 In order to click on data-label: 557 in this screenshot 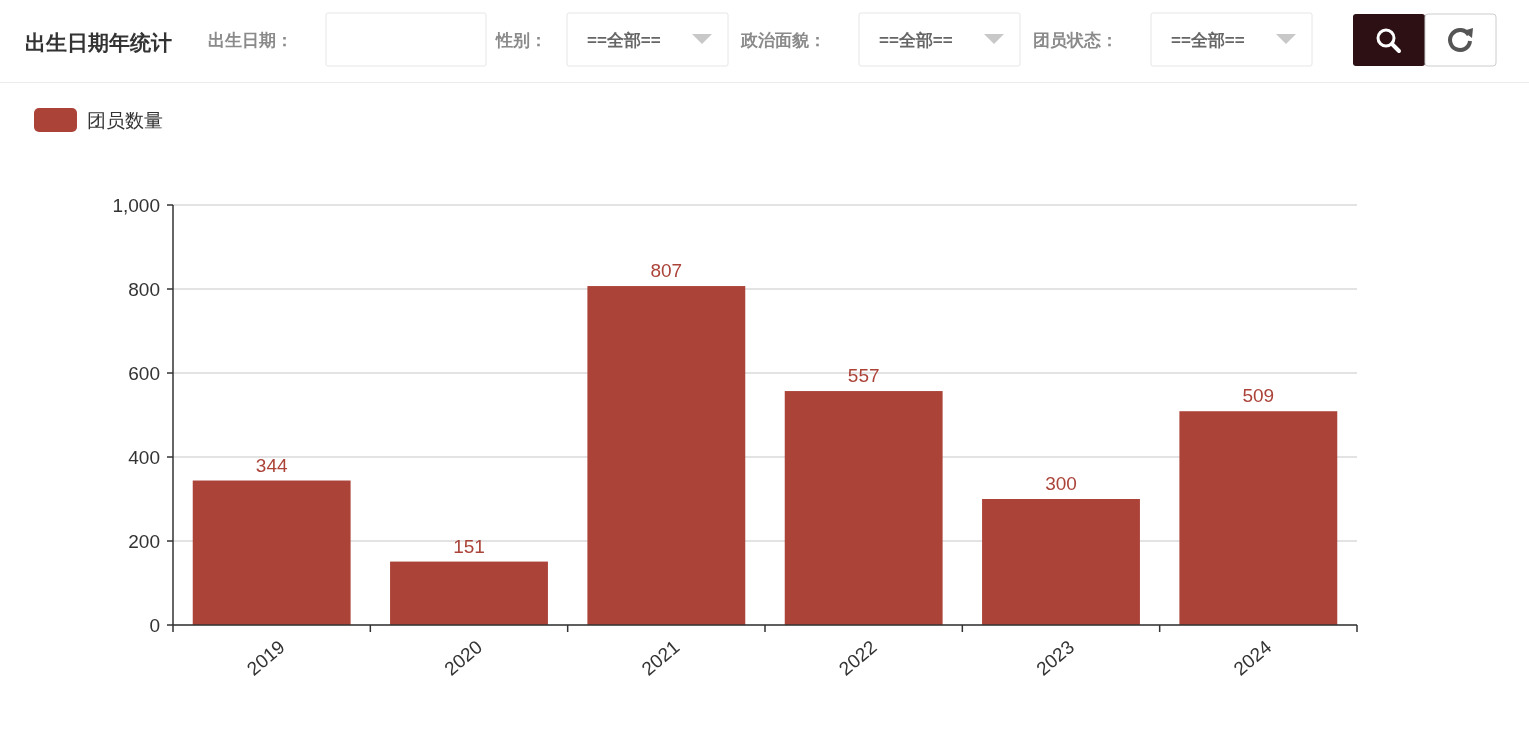, I will do `click(863, 376)`.